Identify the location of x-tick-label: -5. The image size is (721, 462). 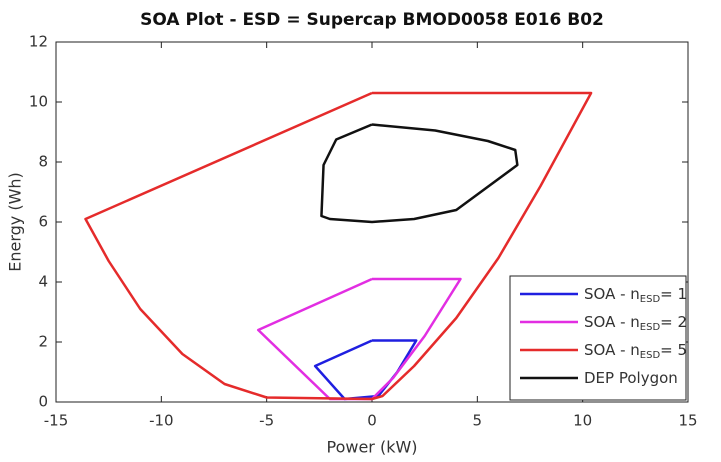
(266, 421).